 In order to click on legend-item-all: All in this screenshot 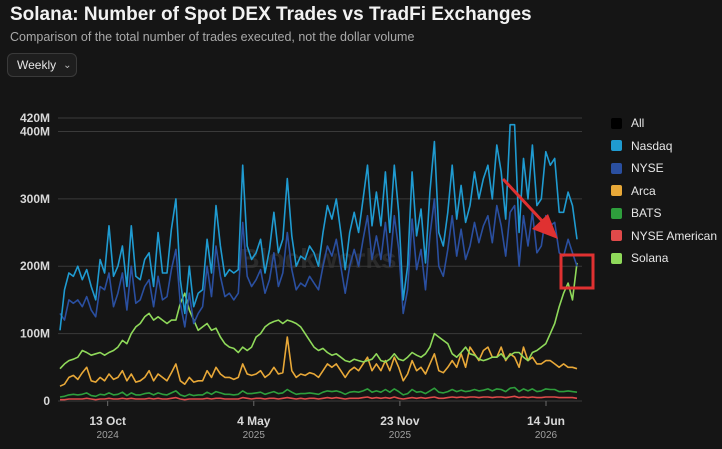, I will do `click(664, 123)`.